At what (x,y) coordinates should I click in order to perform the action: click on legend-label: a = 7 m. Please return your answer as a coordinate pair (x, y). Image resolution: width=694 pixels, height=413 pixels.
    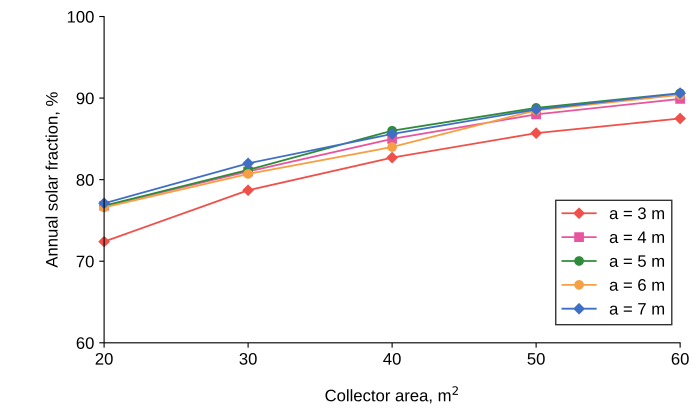
    Looking at the image, I should click on (637, 309).